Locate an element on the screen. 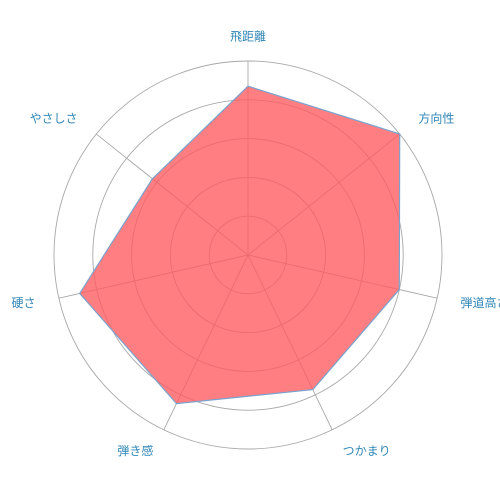  axis-label-5: 弾き感 is located at coordinates (135, 450).